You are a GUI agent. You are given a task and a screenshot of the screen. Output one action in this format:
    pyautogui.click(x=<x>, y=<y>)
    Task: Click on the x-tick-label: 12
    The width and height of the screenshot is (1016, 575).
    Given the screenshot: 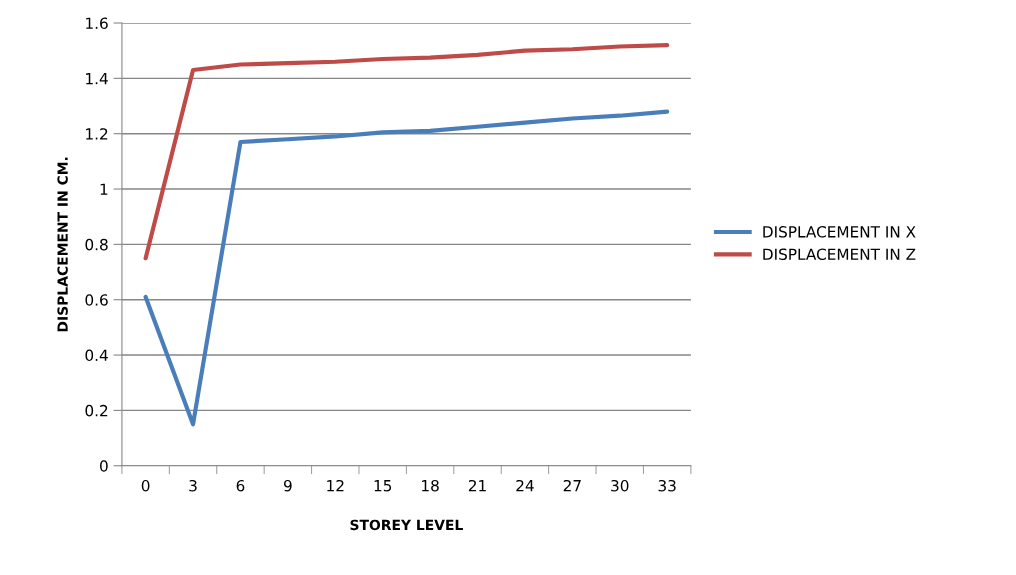 What is the action you would take?
    pyautogui.click(x=335, y=485)
    